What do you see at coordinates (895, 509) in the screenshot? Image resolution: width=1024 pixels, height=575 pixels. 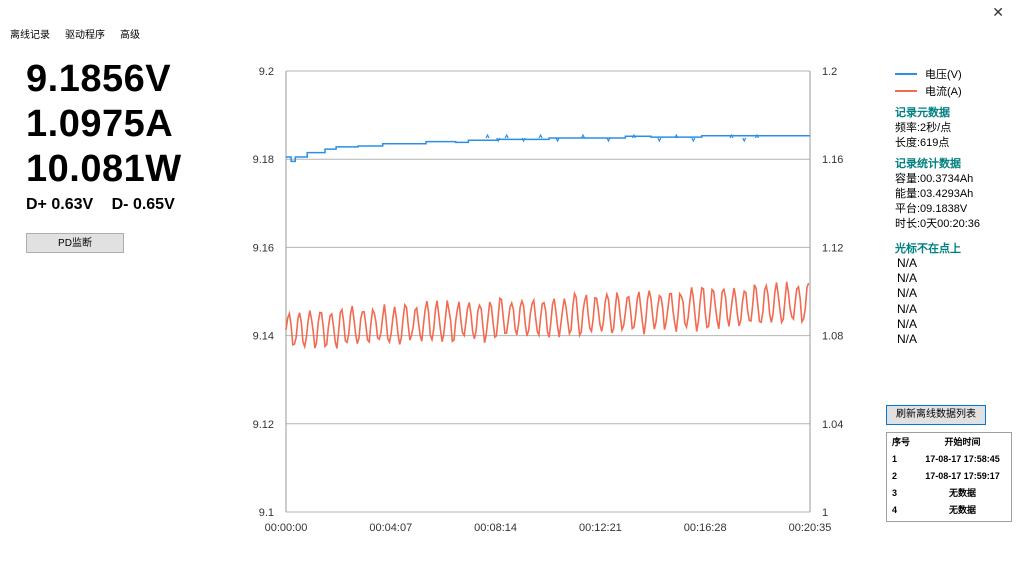 I see `row-index: 4` at bounding box center [895, 509].